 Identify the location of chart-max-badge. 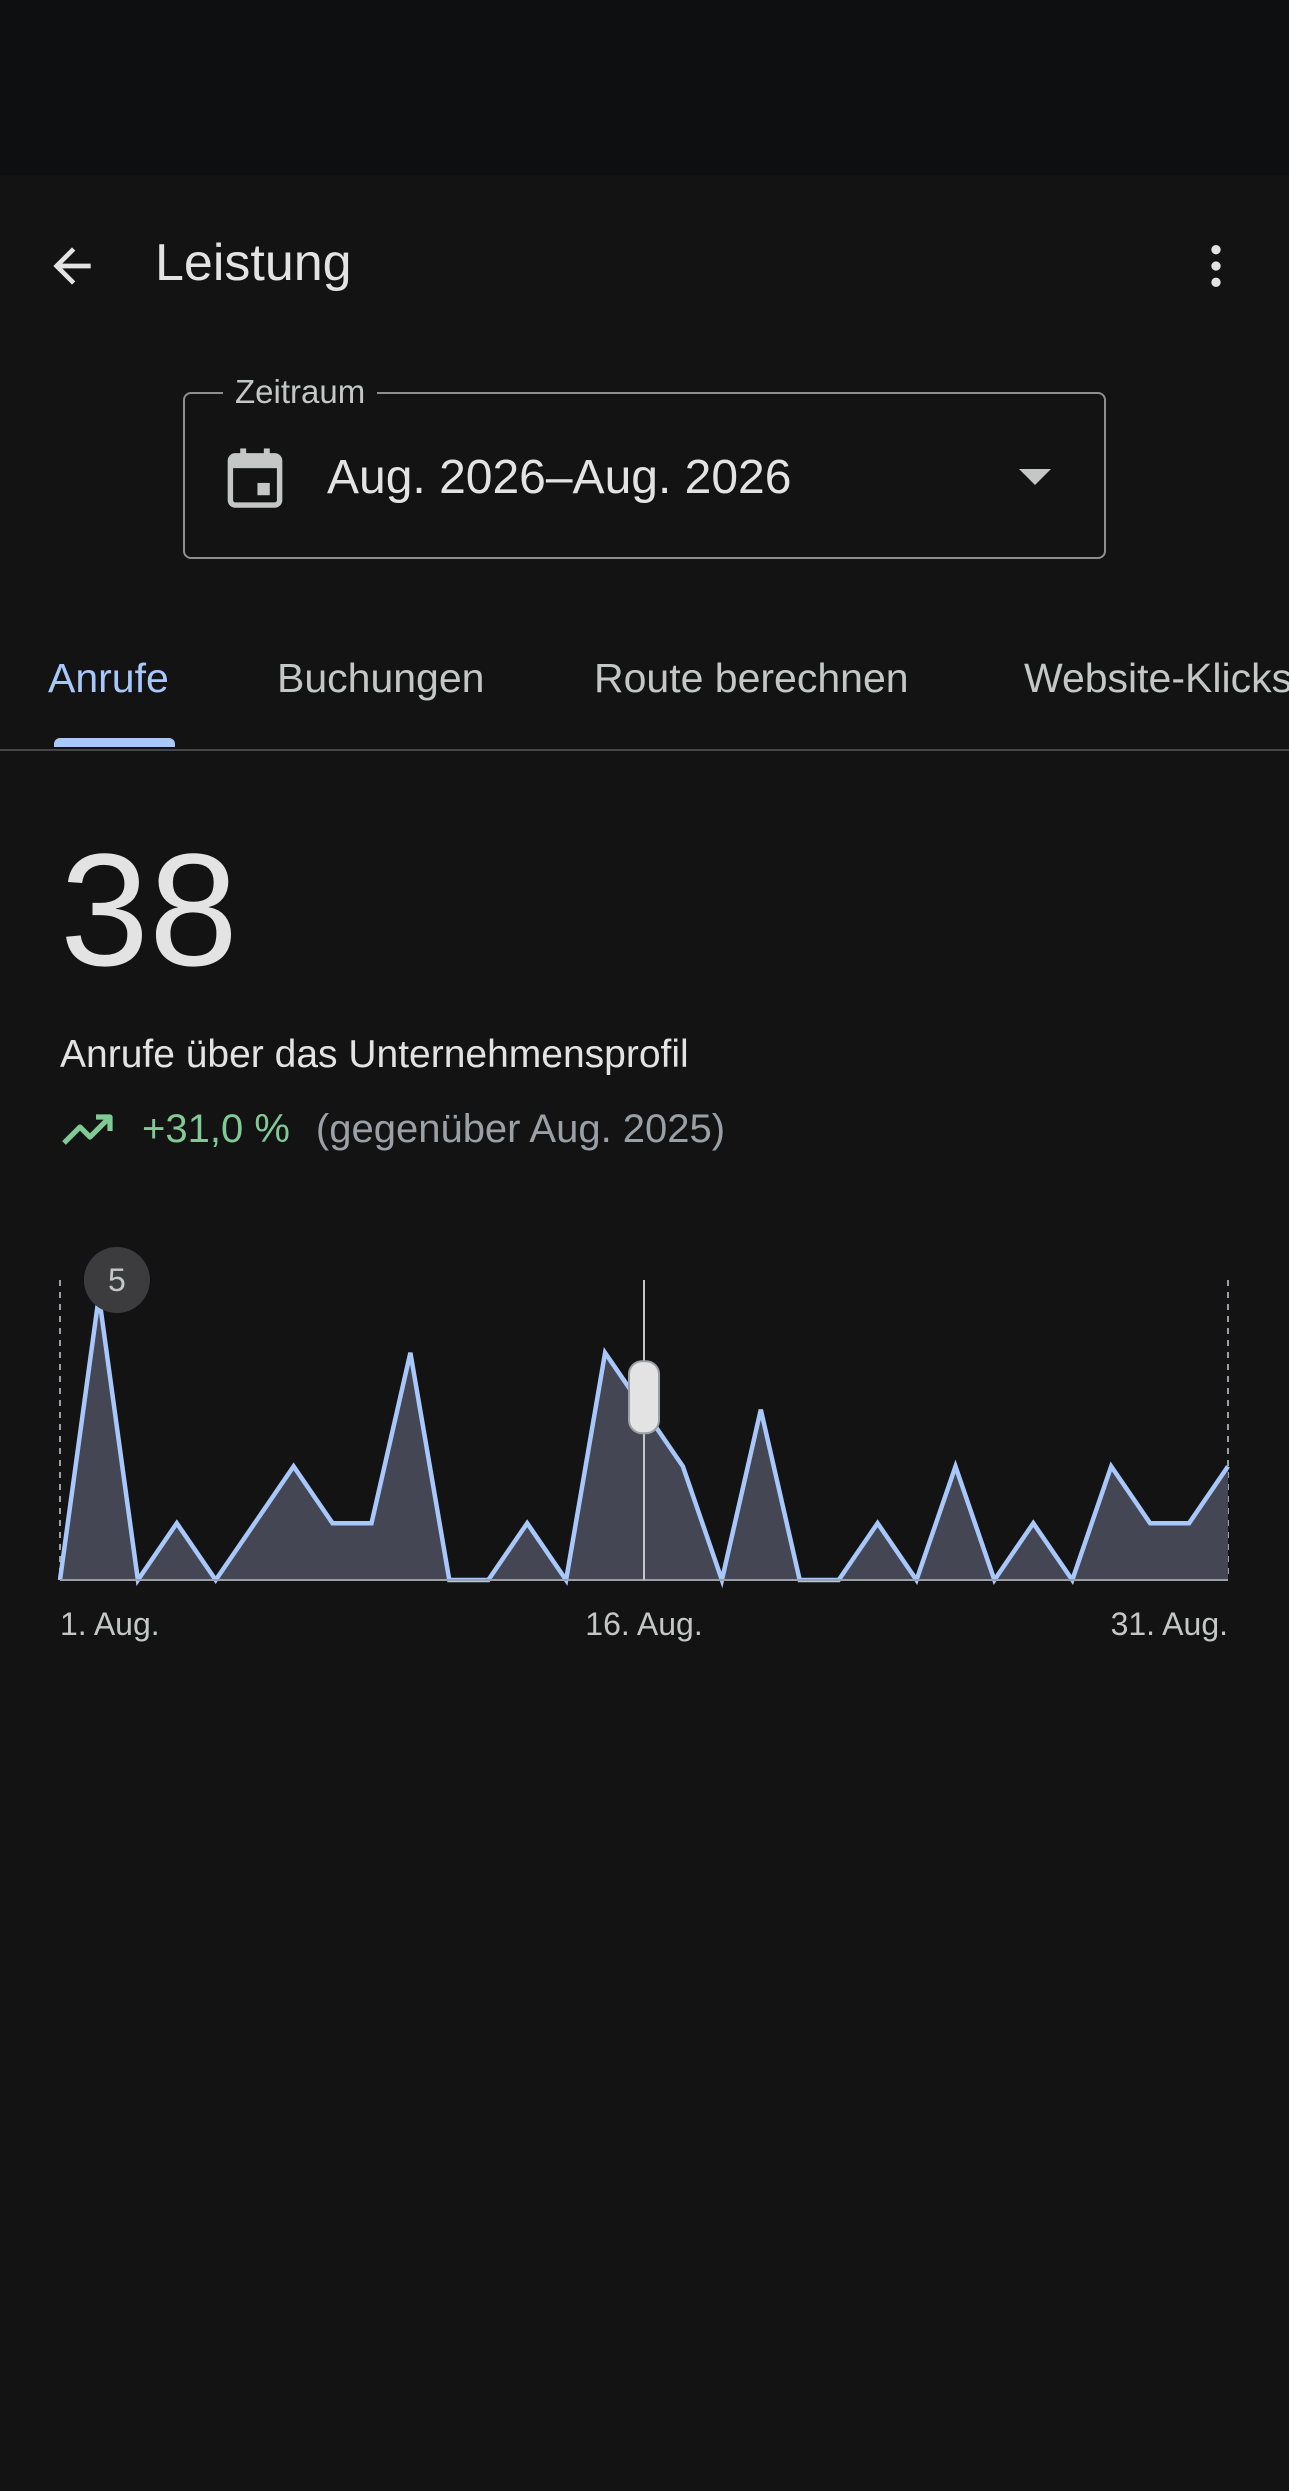
(116, 1280).